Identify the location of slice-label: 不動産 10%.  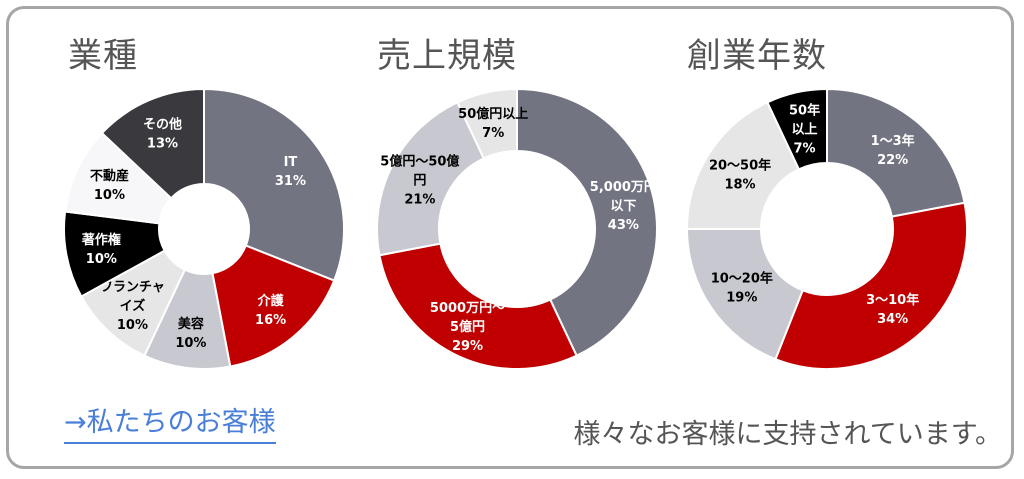
(109, 185).